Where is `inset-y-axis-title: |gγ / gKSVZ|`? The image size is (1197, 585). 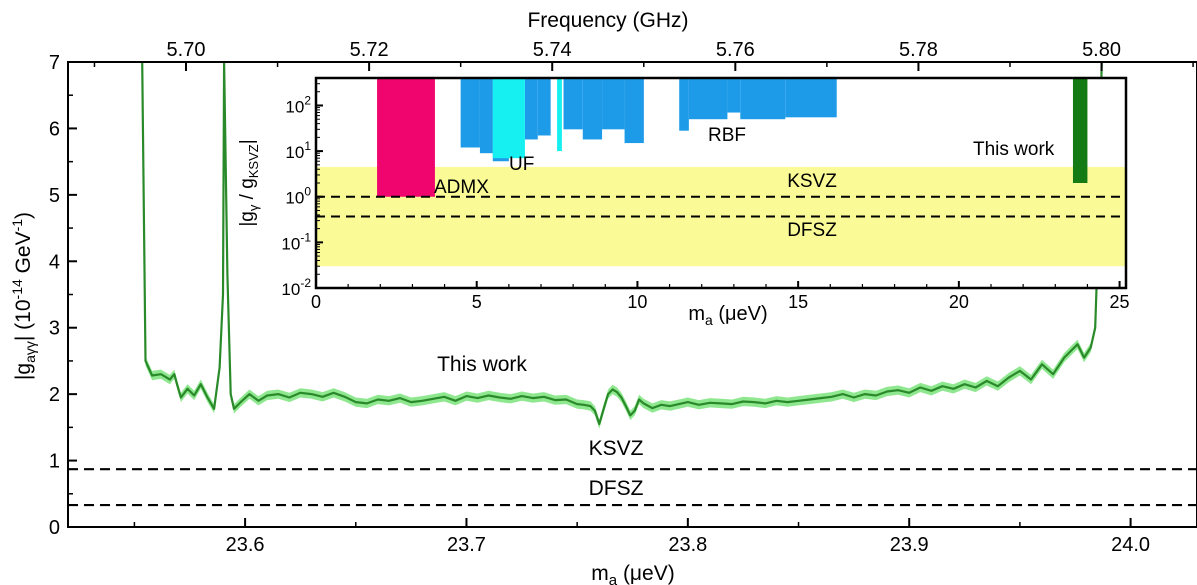 inset-y-axis-title: |gγ / gKSVZ| is located at coordinates (249, 182).